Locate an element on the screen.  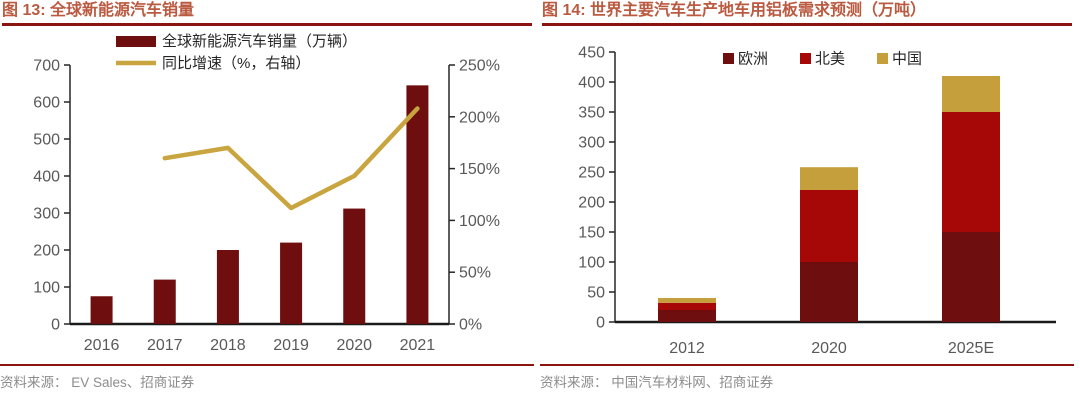
stacked-segment-欧洲-2012 is located at coordinates (687, 316).